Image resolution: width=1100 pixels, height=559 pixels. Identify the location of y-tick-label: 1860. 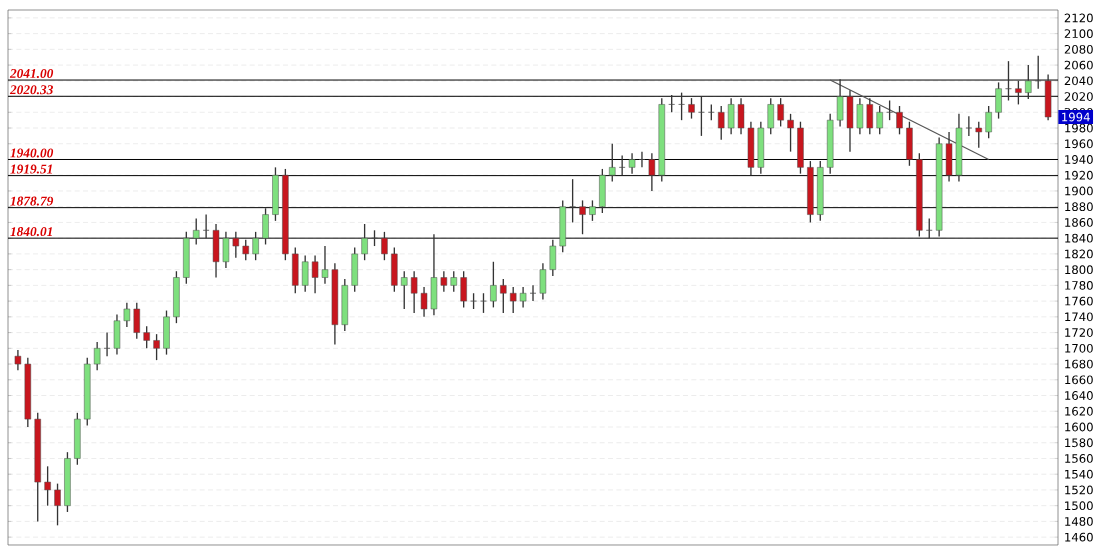
(1079, 222).